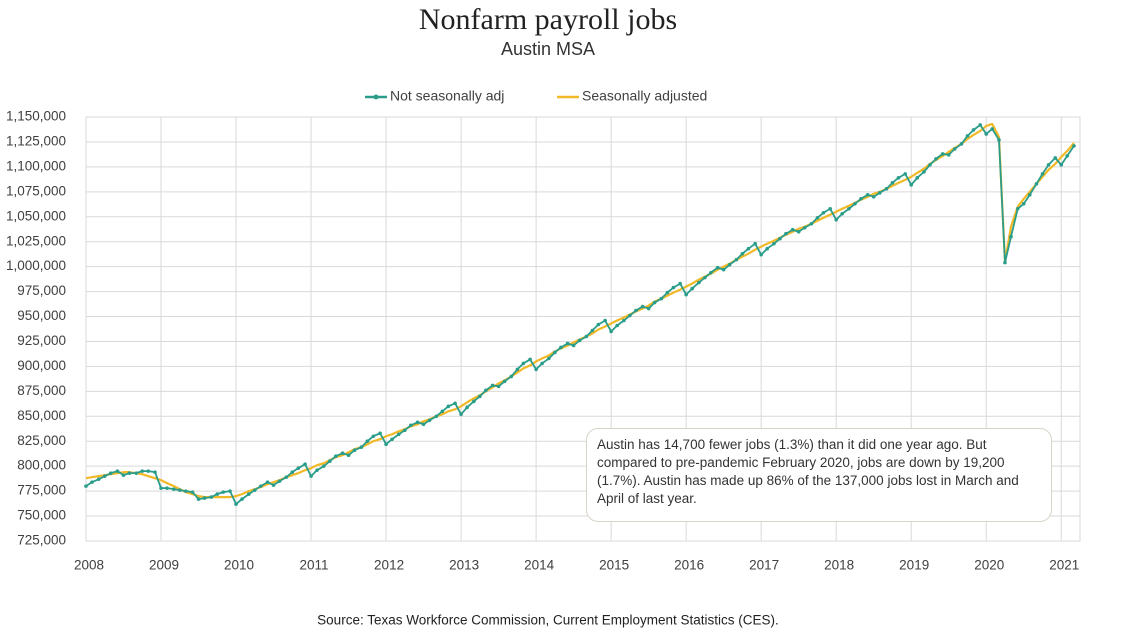 This screenshot has height=641, width=1140. What do you see at coordinates (164, 565) in the screenshot?
I see `x-tick-label: 2009` at bounding box center [164, 565].